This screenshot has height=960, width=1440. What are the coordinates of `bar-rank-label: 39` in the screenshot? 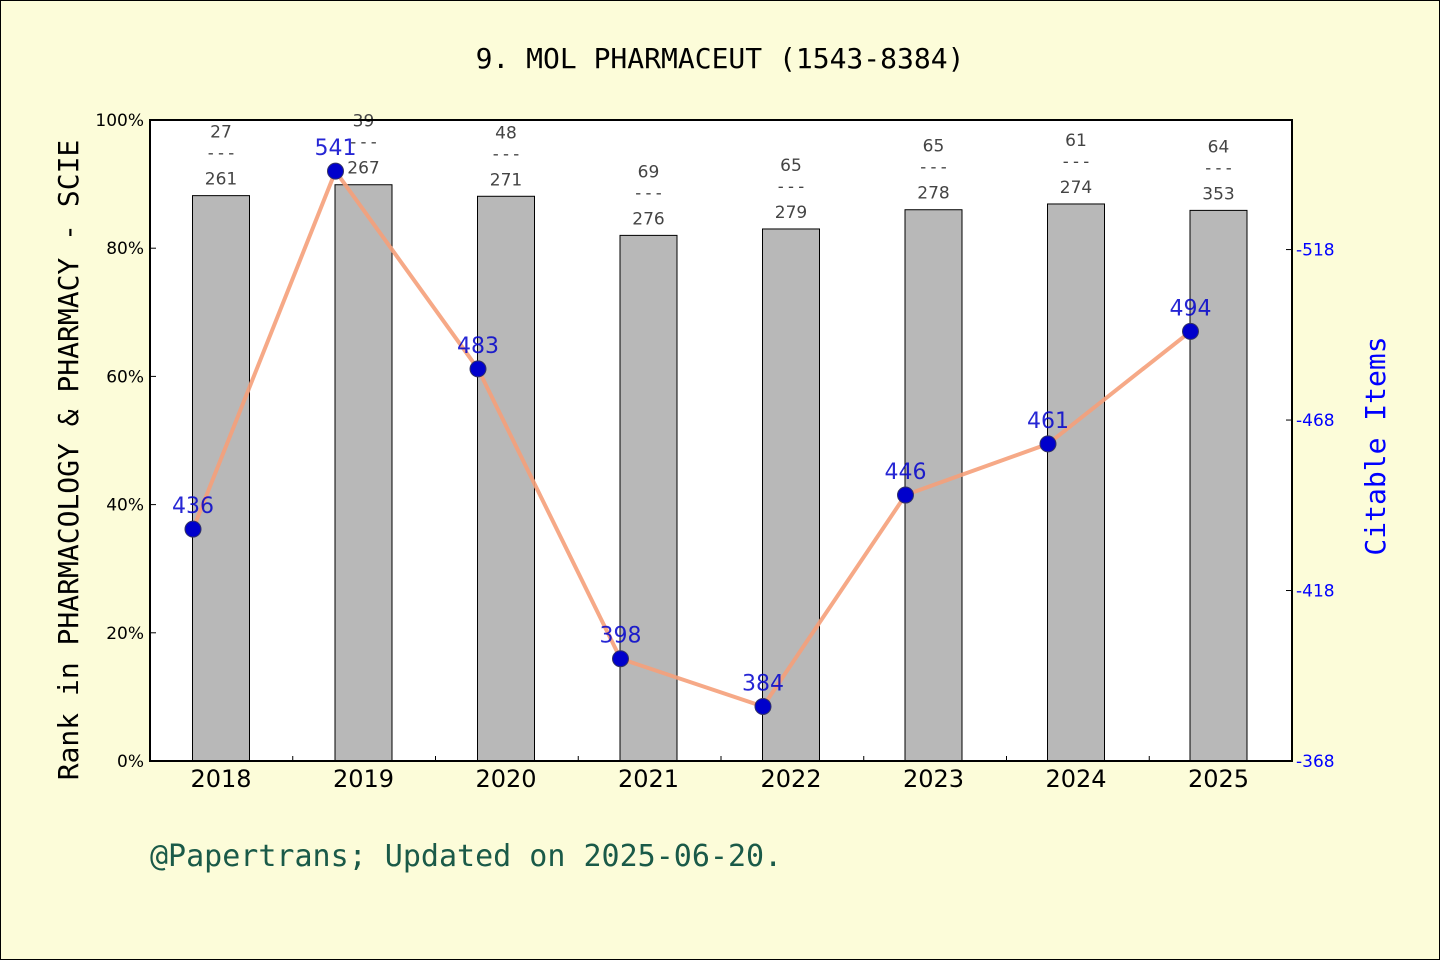 It's located at (364, 122).